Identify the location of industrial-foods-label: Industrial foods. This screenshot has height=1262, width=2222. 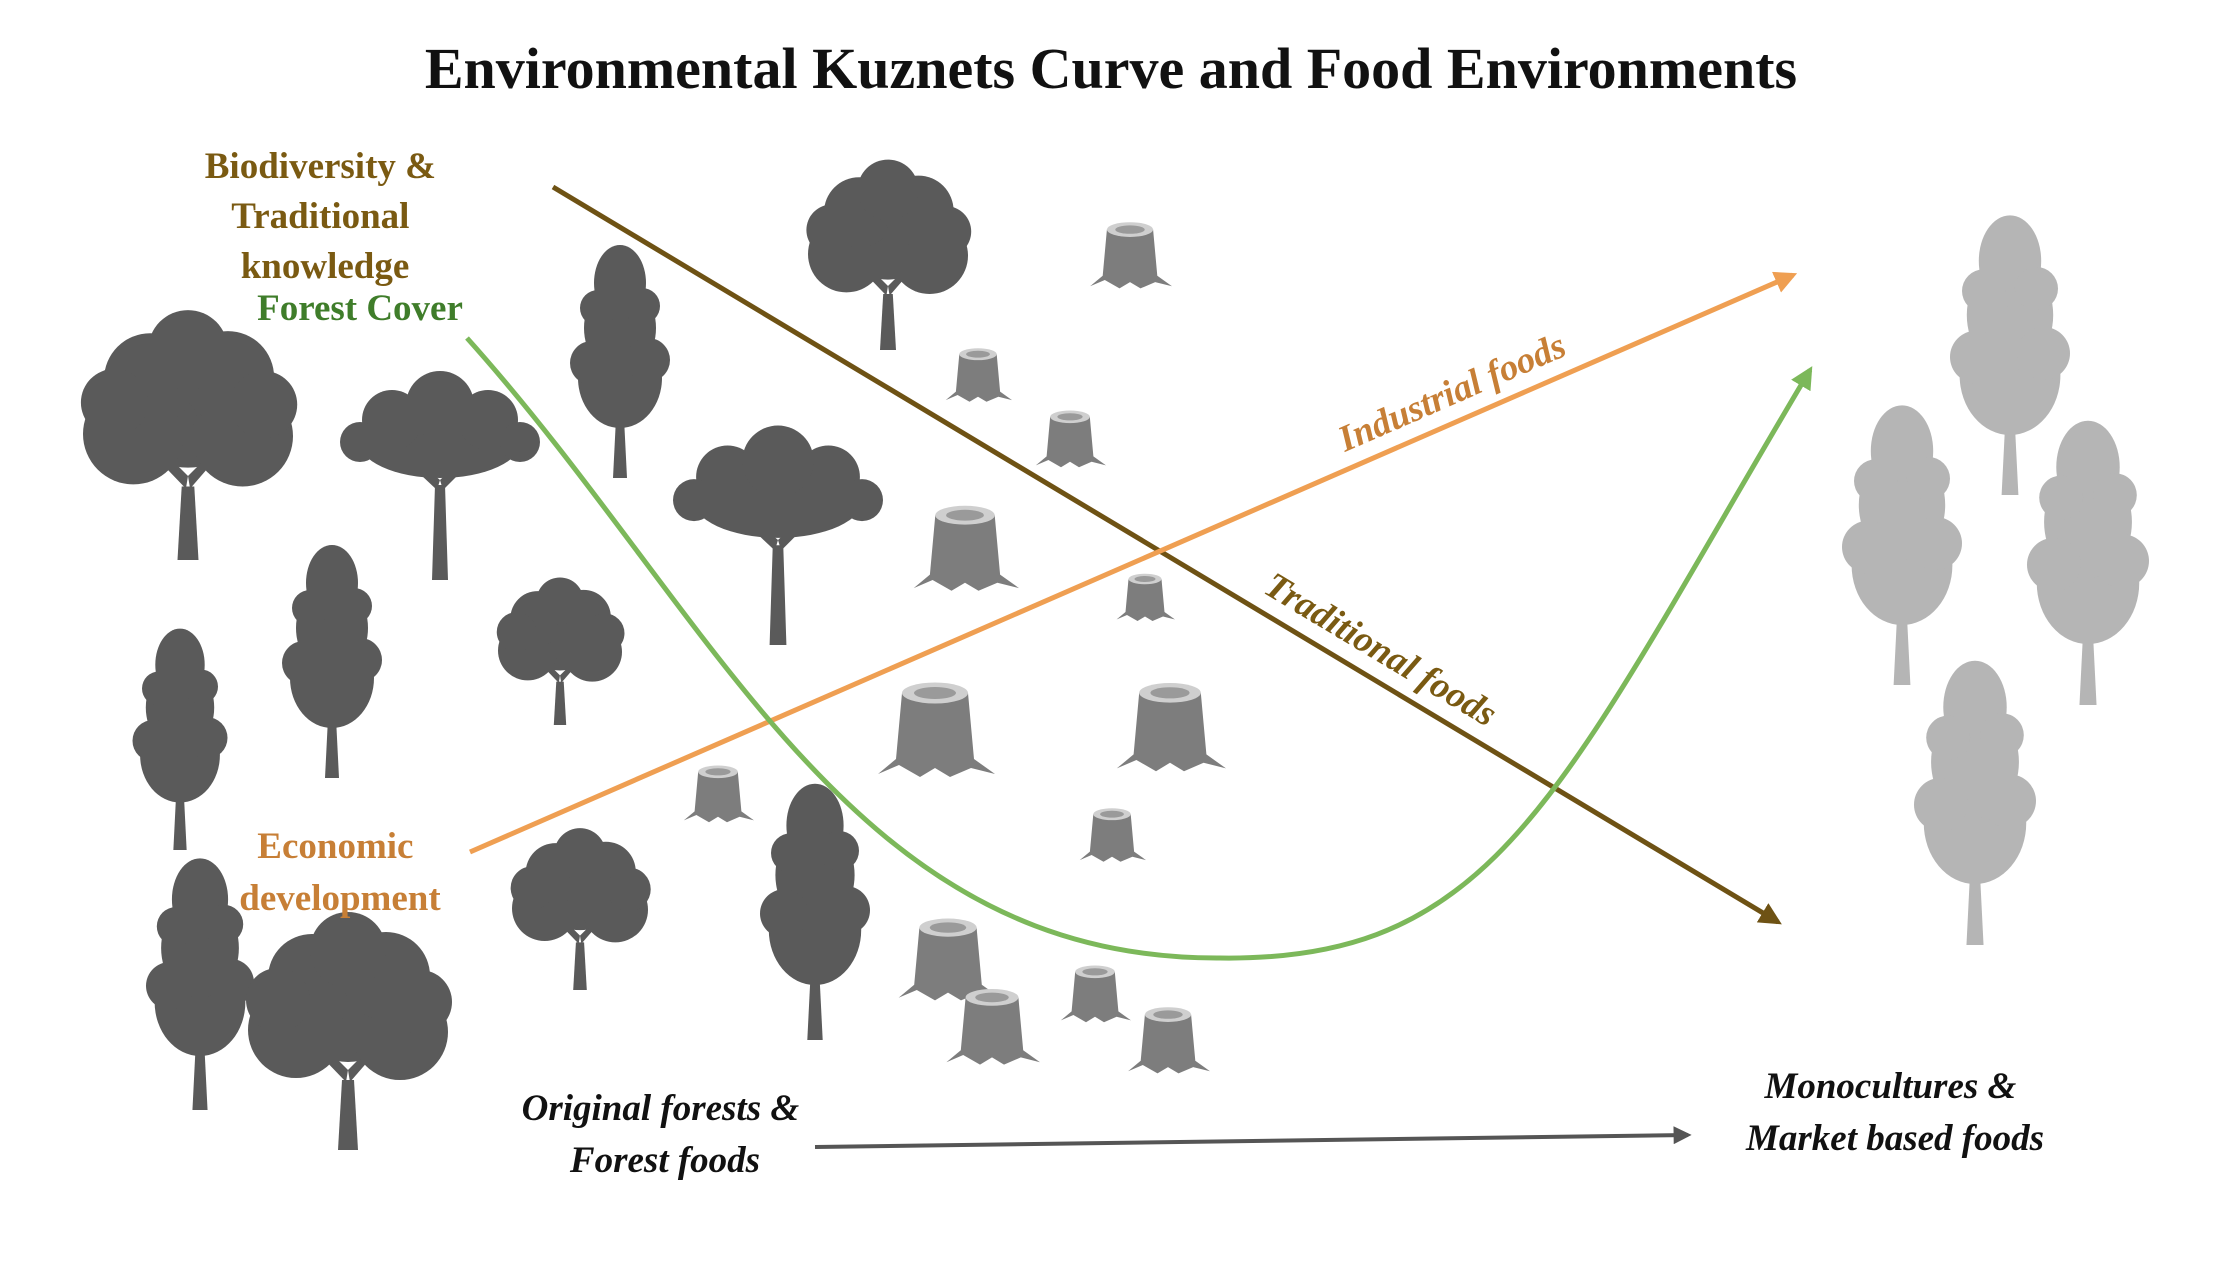
(1451, 393).